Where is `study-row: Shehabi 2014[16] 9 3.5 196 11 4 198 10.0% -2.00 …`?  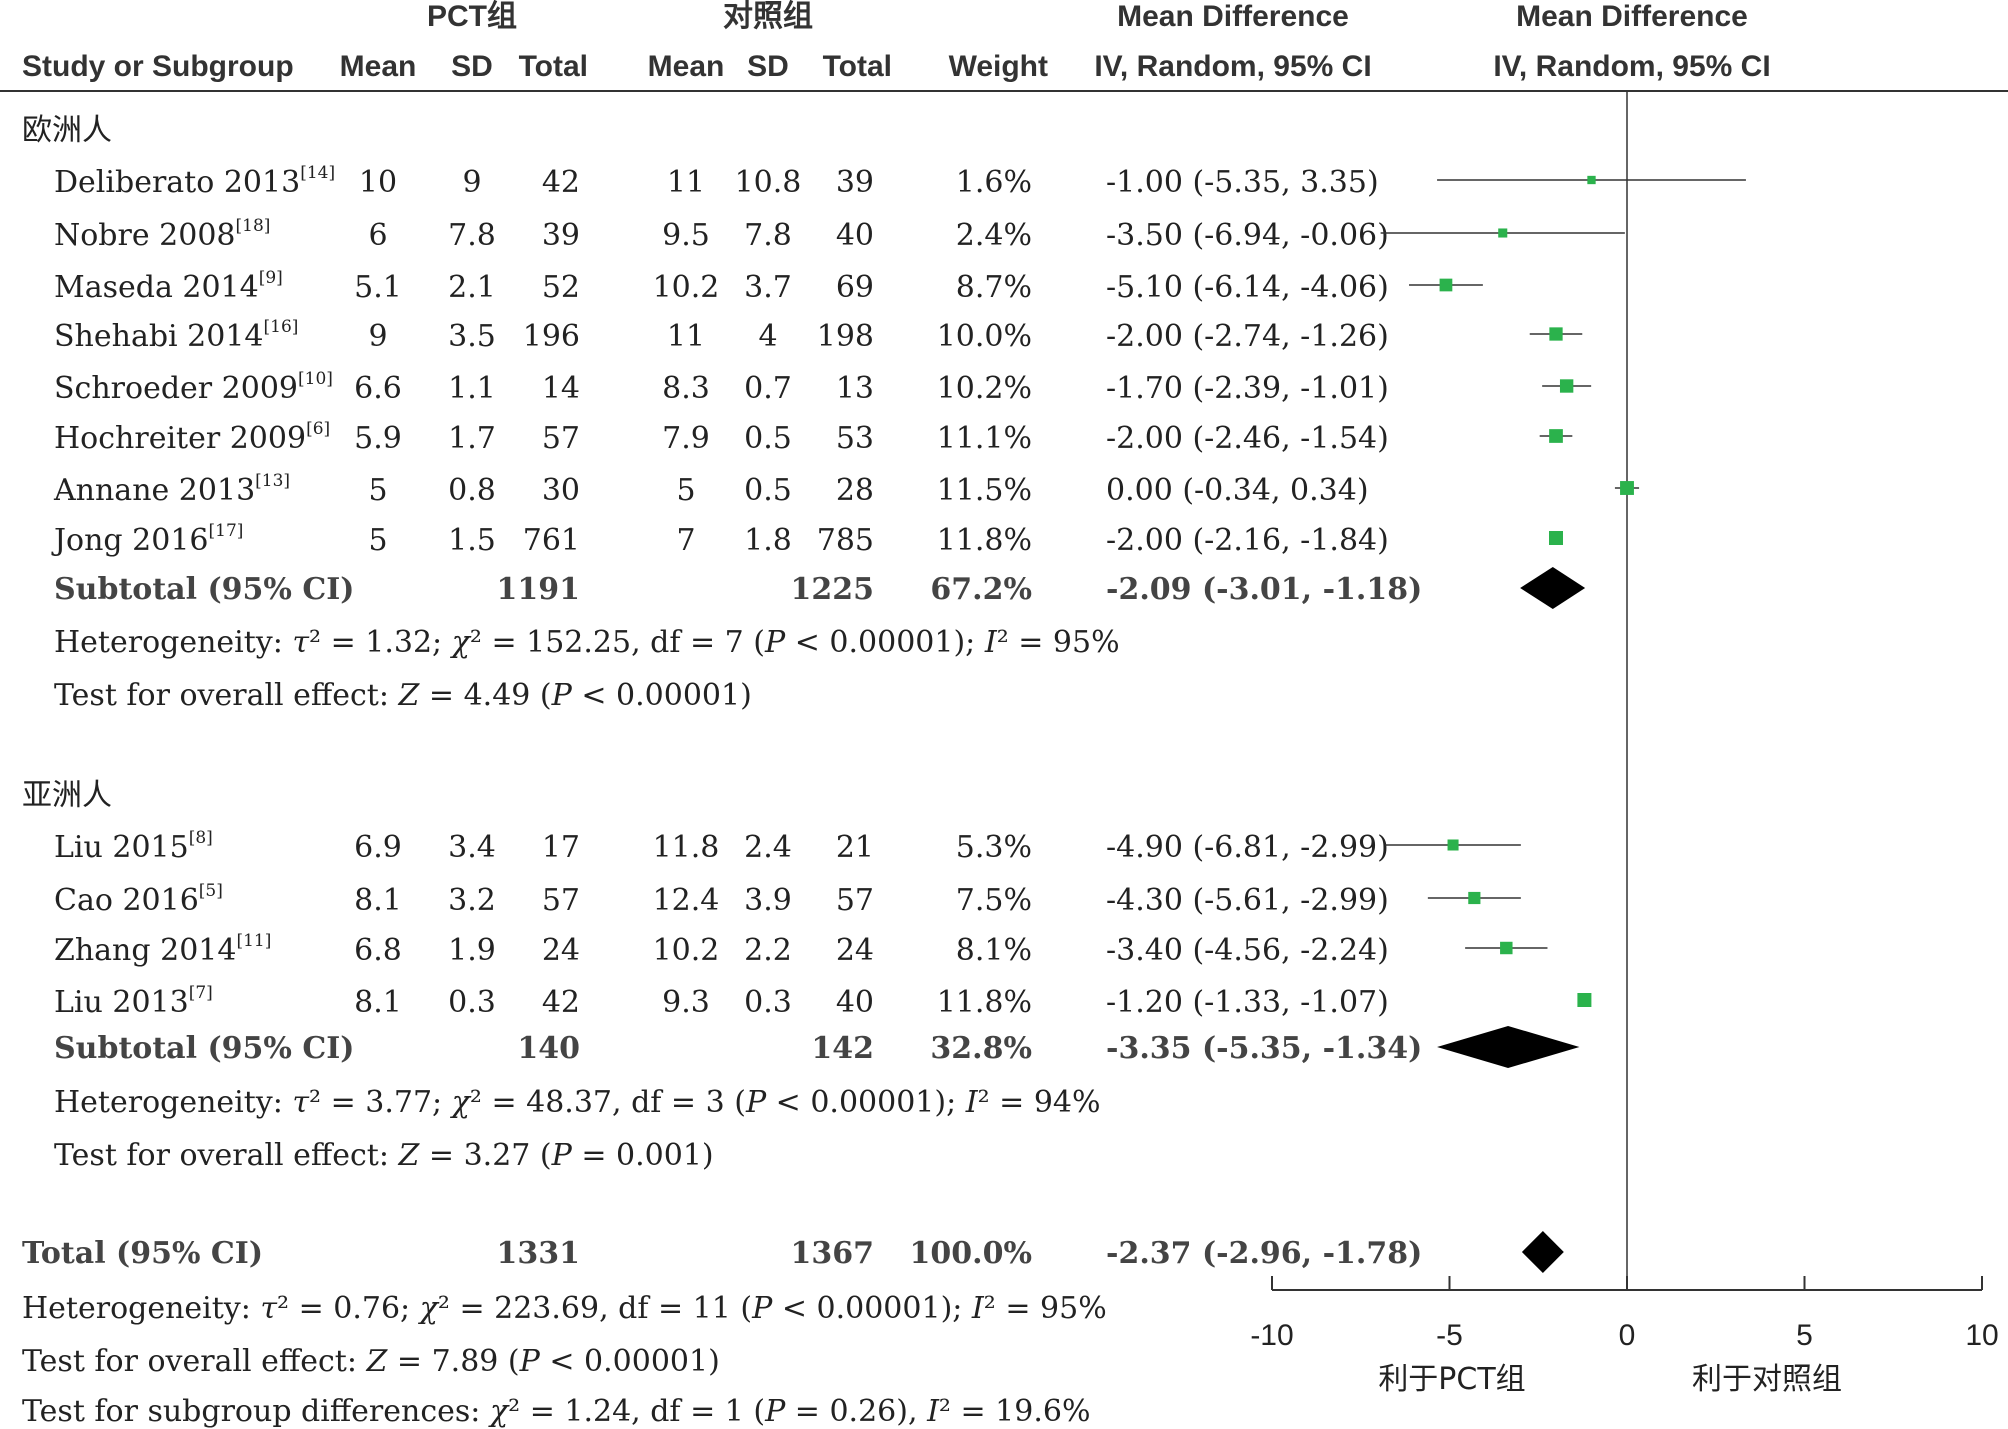 study-row: Shehabi 2014[16] 9 3.5 196 11 4 198 10.0% -2.00 … is located at coordinates (721, 335).